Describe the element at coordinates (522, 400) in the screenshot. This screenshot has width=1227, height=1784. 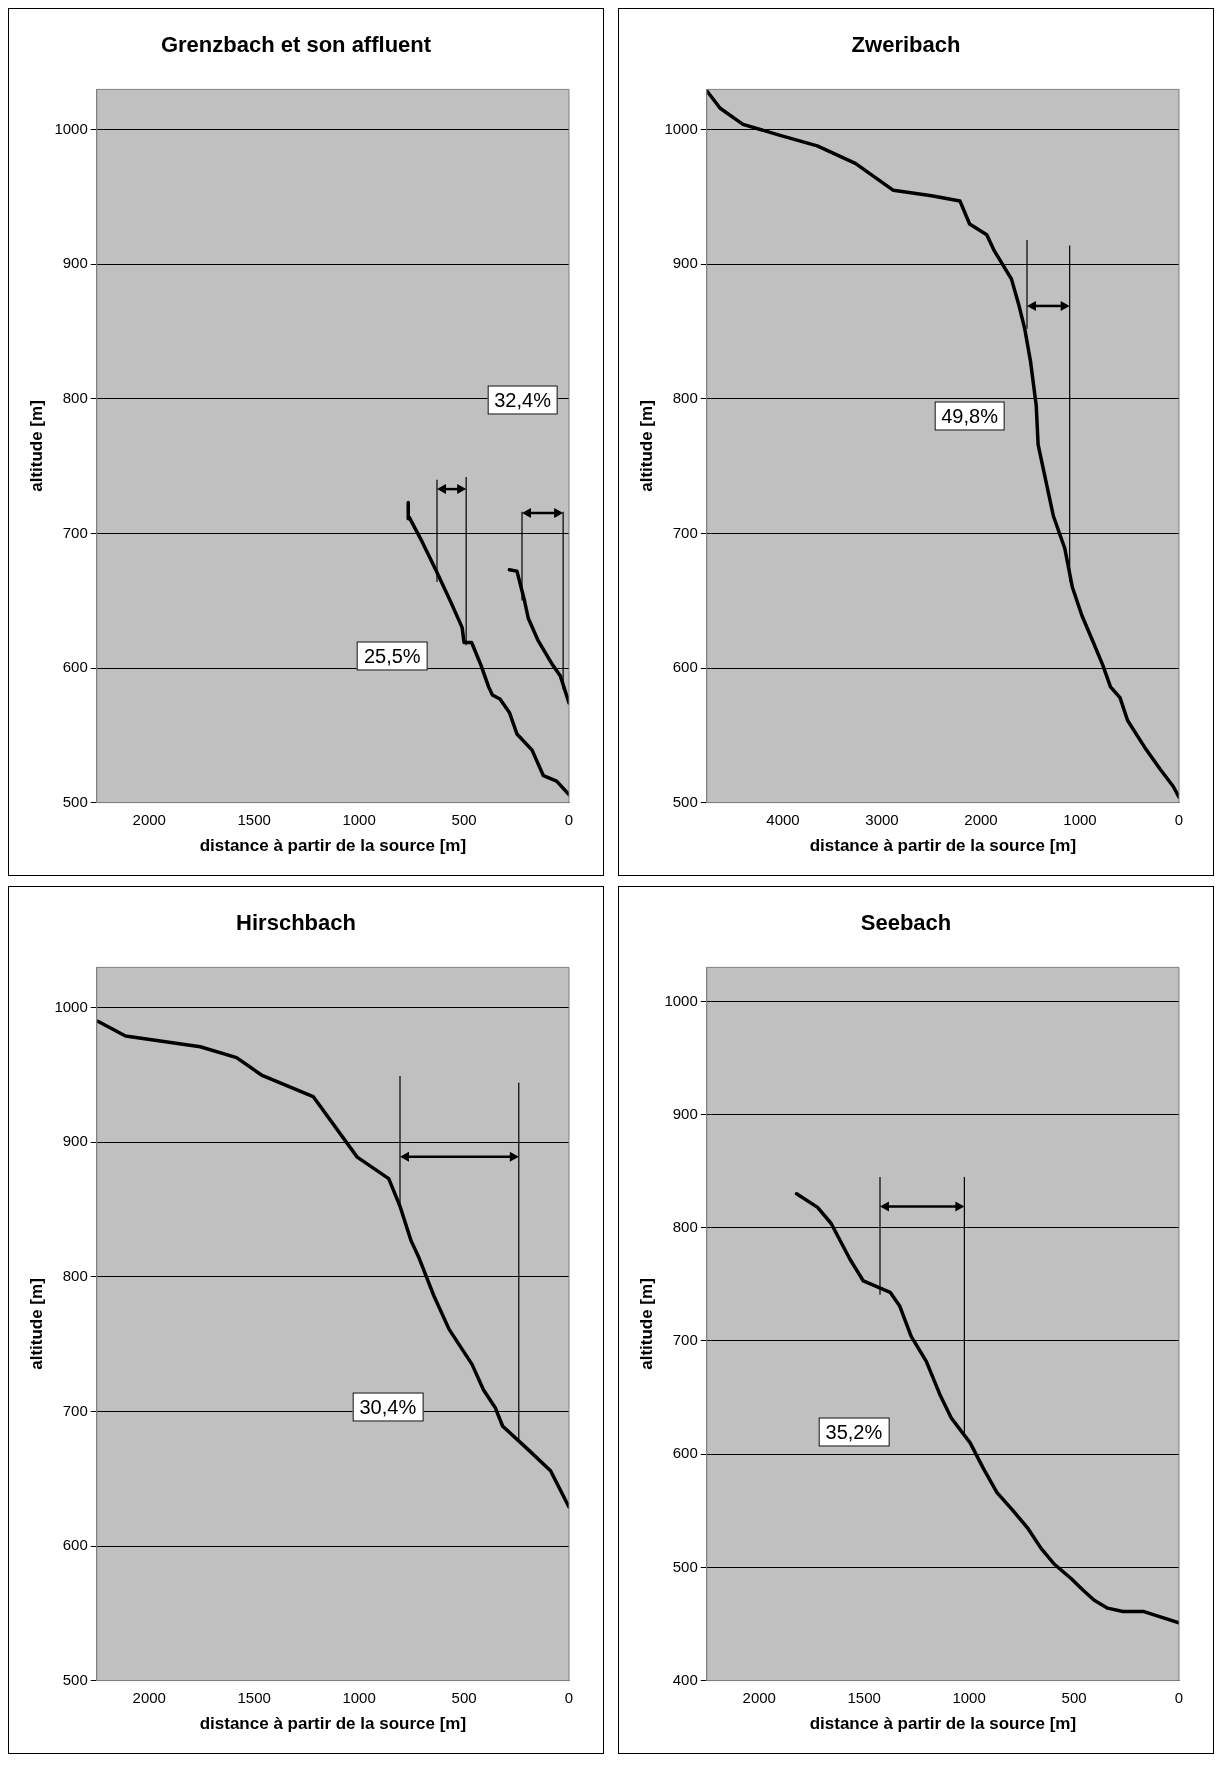
I see `annotation: 32,4%` at that location.